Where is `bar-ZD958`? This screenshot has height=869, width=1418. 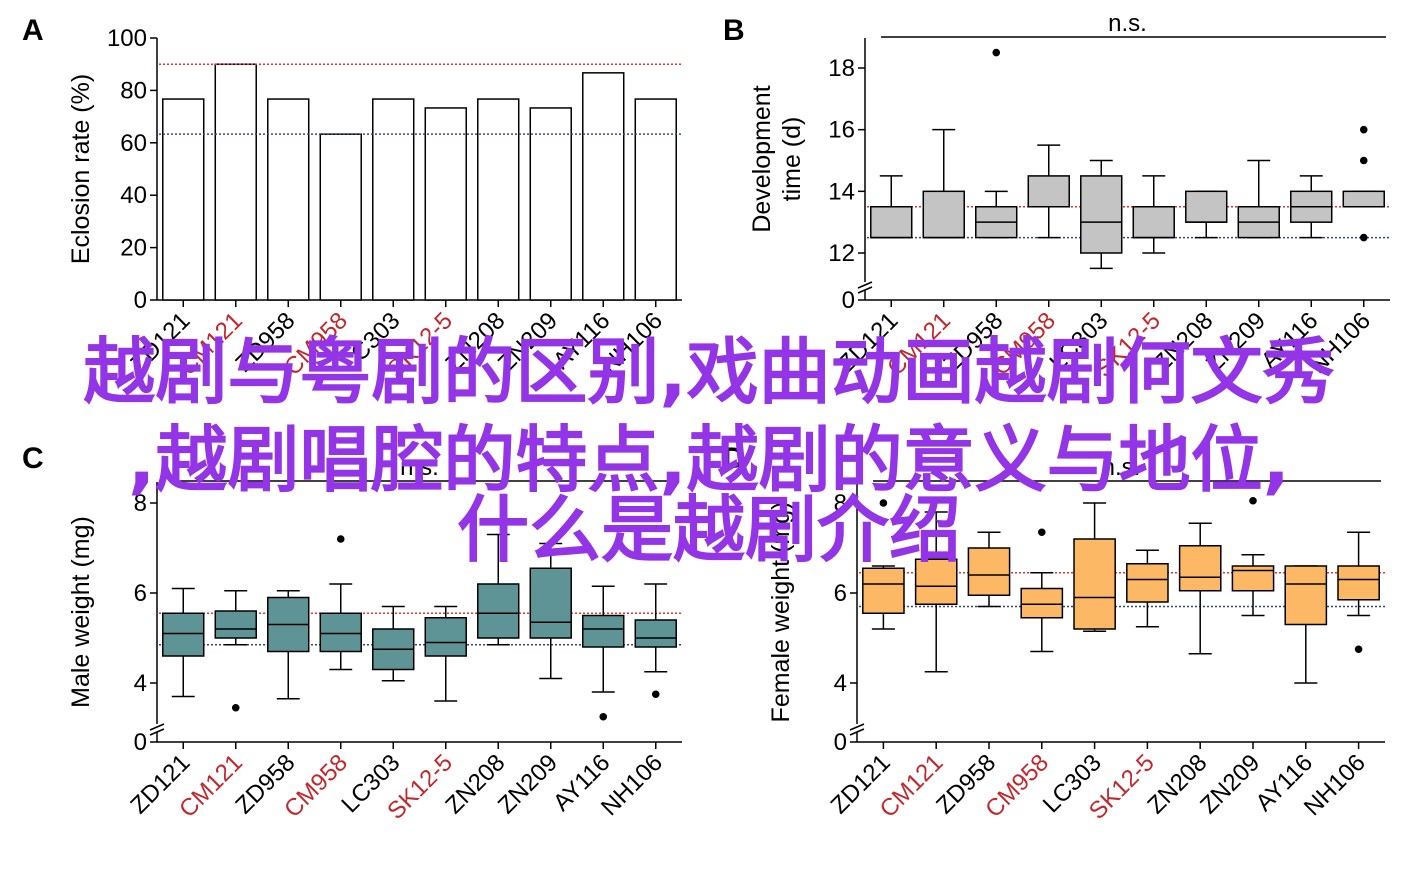
bar-ZD958 is located at coordinates (288, 199).